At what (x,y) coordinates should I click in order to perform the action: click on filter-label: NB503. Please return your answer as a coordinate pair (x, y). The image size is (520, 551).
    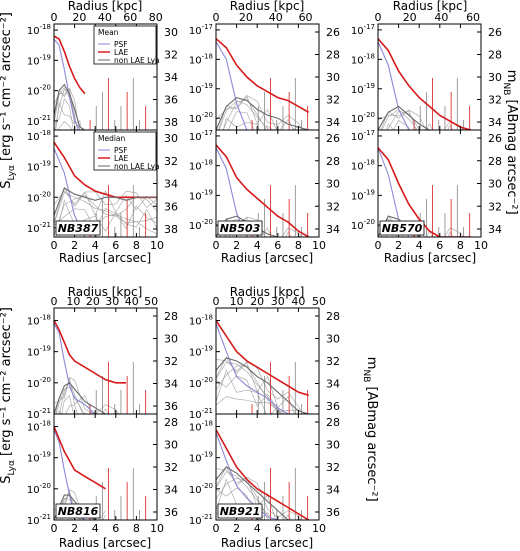
    Looking at the image, I should click on (240, 228).